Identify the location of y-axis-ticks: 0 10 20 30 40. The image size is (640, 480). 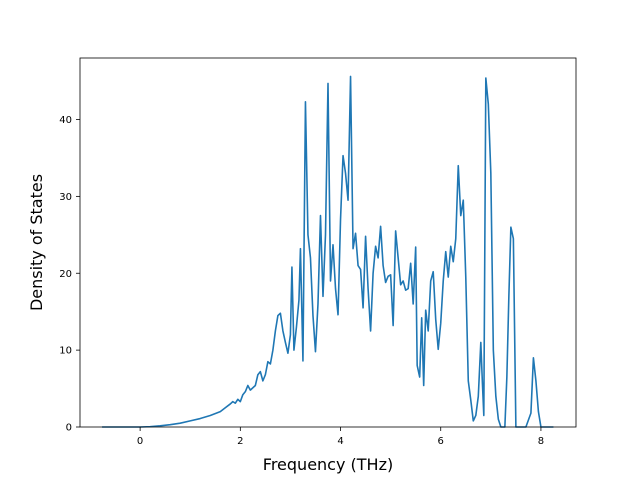
(69, 274).